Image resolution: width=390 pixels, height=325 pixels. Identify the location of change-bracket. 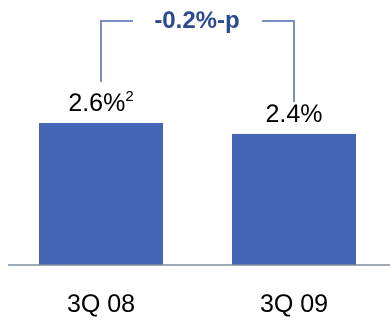
(197, 61).